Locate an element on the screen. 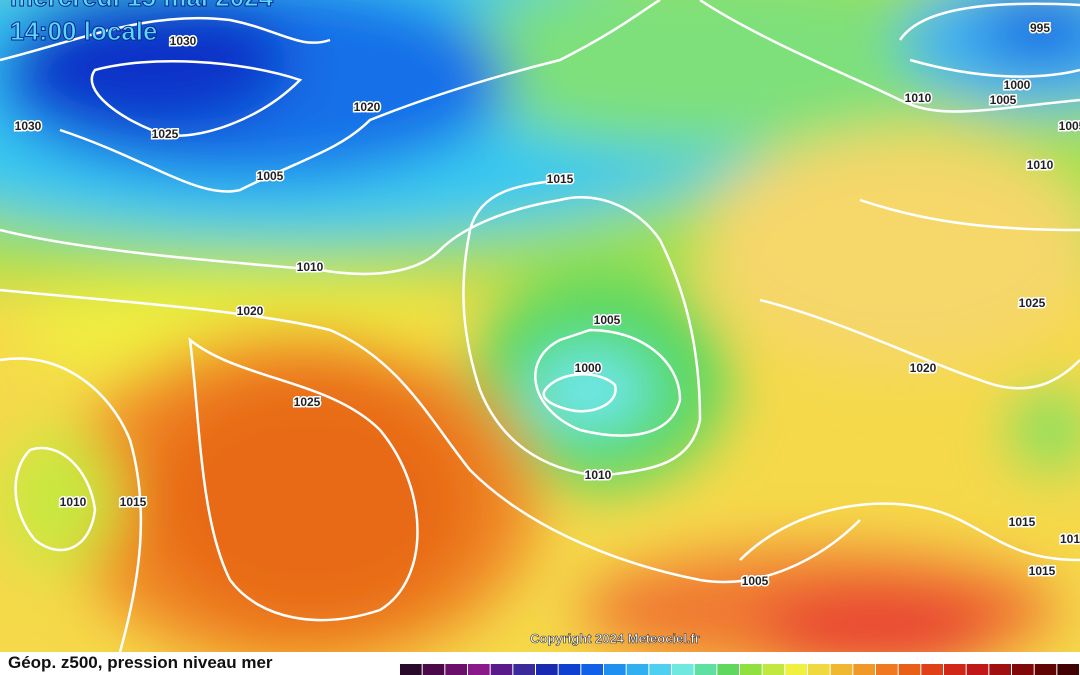  isobar-label: 995 is located at coordinates (1040, 28).